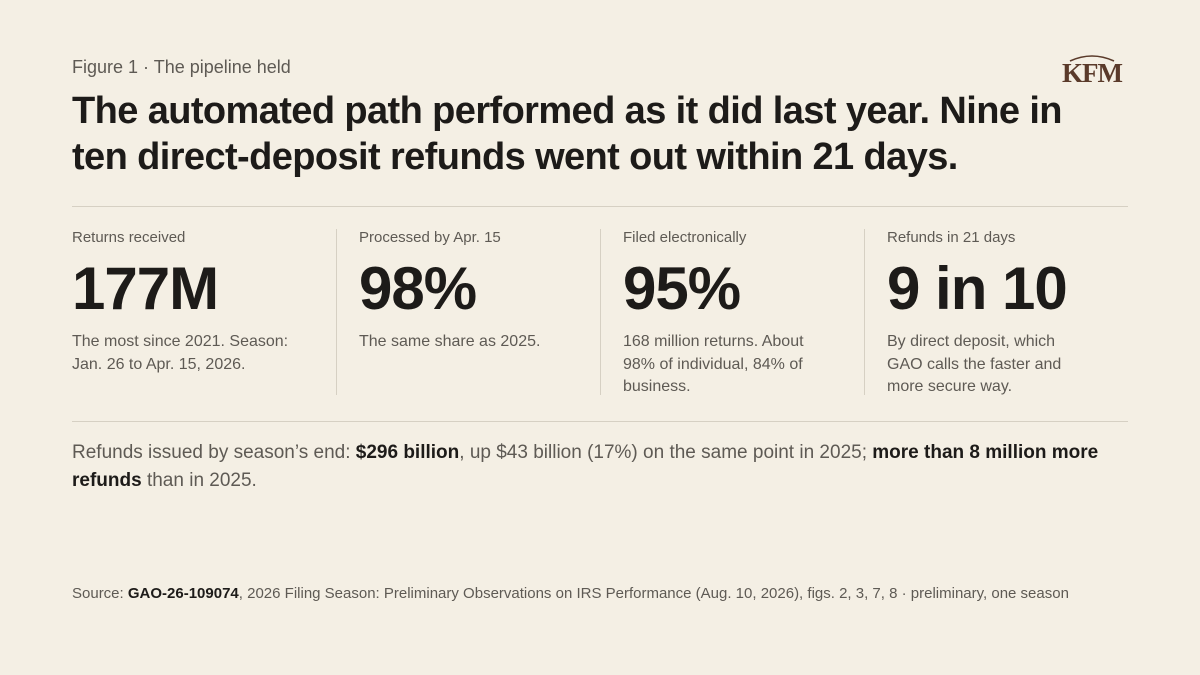 Image resolution: width=1200 pixels, height=675 pixels. I want to click on stat-label: Filed electronically, so click(685, 237).